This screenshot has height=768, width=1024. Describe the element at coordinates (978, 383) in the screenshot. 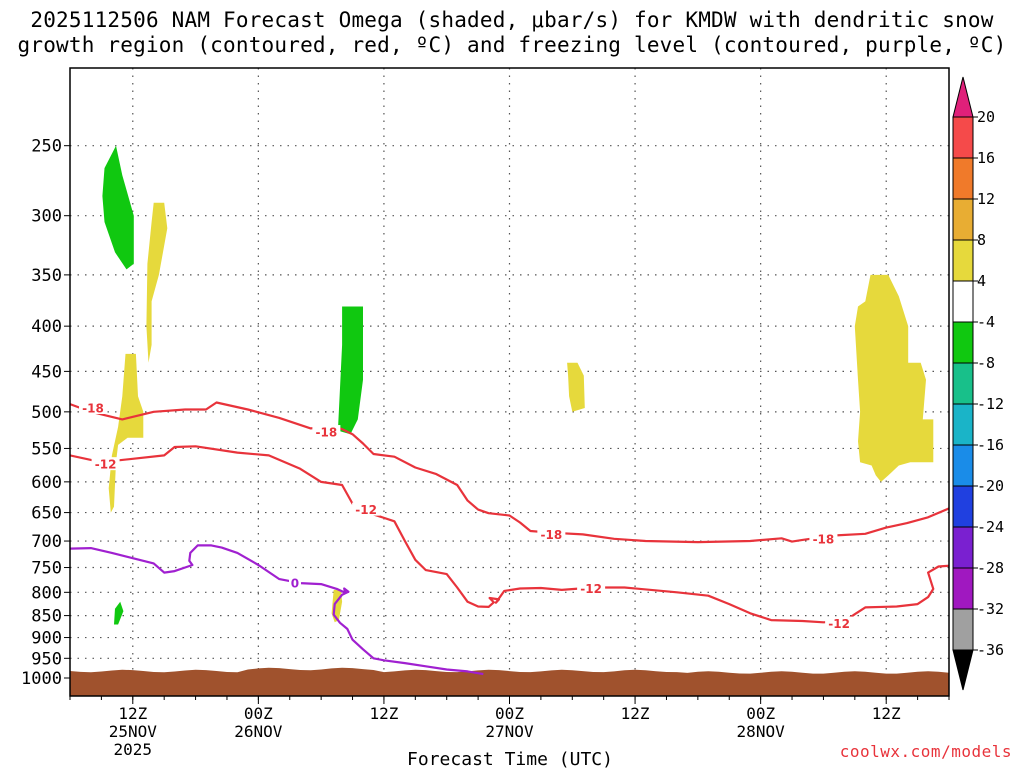

I see `colorbar: 20 16 12 8 4 -4 -8 -12 -16 -20 -24 -28 -32 -36` at that location.